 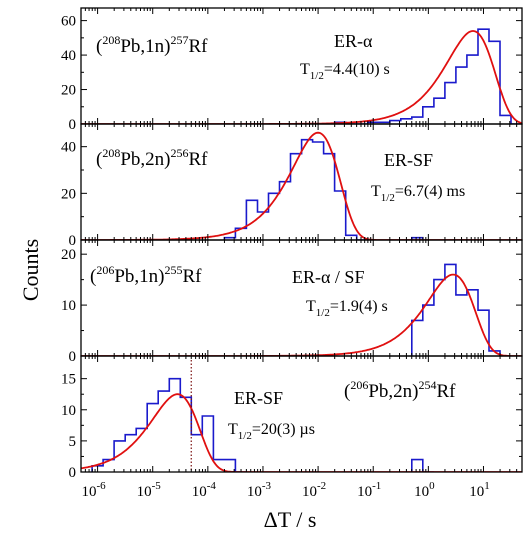 I want to click on x-tick-label: 10⁻⁵, so click(x=149, y=490).